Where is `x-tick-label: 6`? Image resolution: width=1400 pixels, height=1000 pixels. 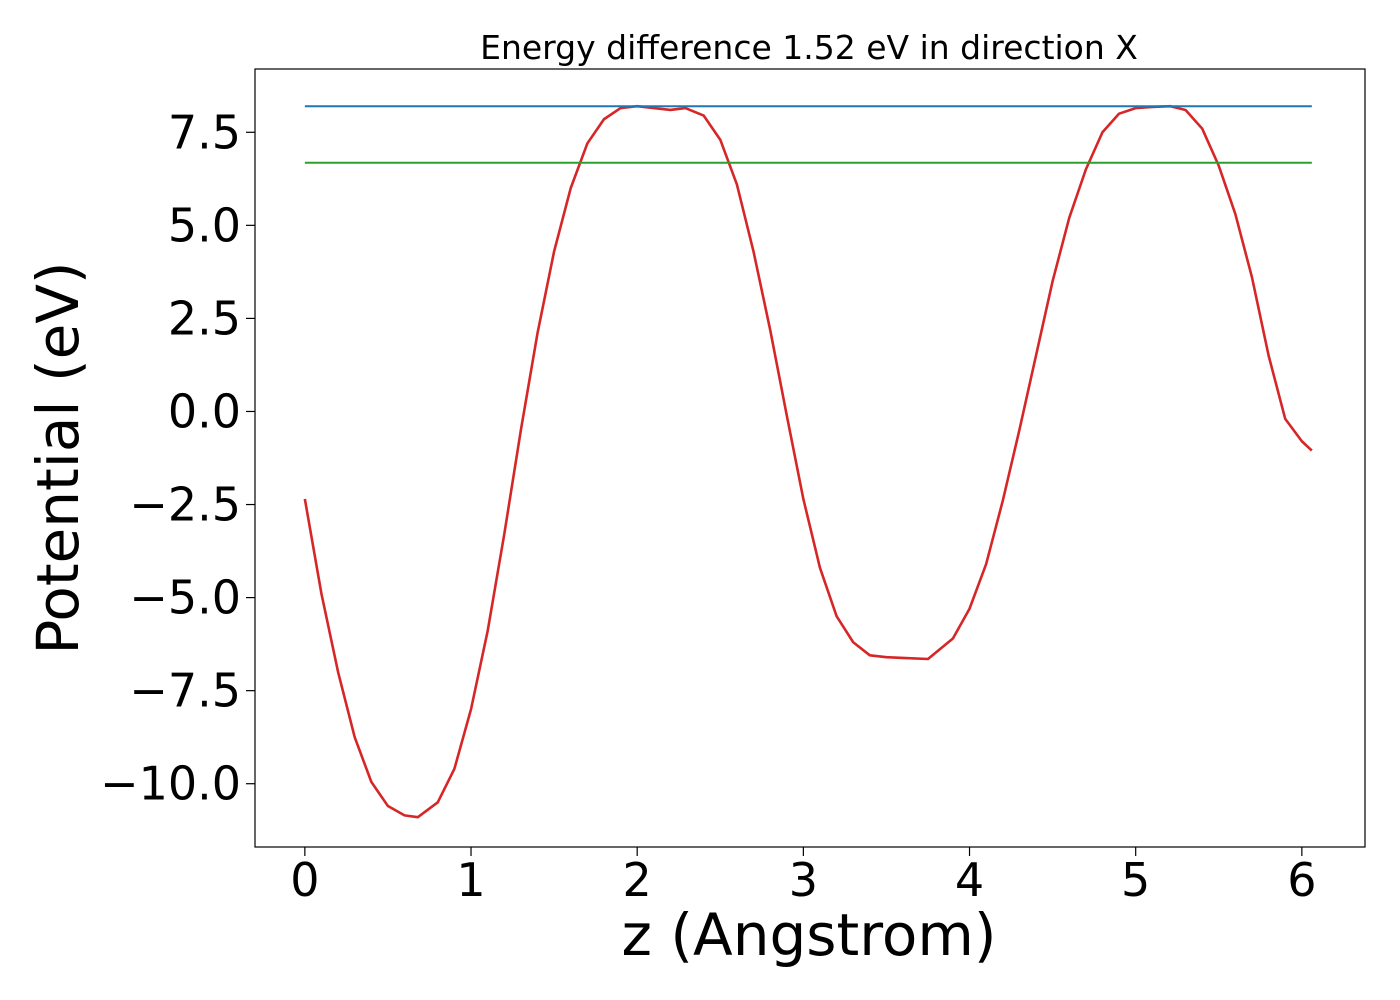 x-tick-label: 6 is located at coordinates (1301, 880).